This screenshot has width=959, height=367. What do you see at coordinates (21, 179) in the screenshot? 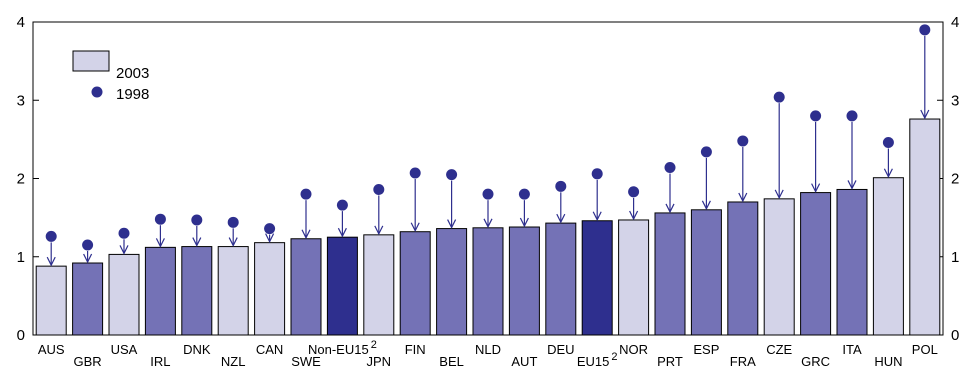
I see `y-tick-label-left: 2` at bounding box center [21, 179].